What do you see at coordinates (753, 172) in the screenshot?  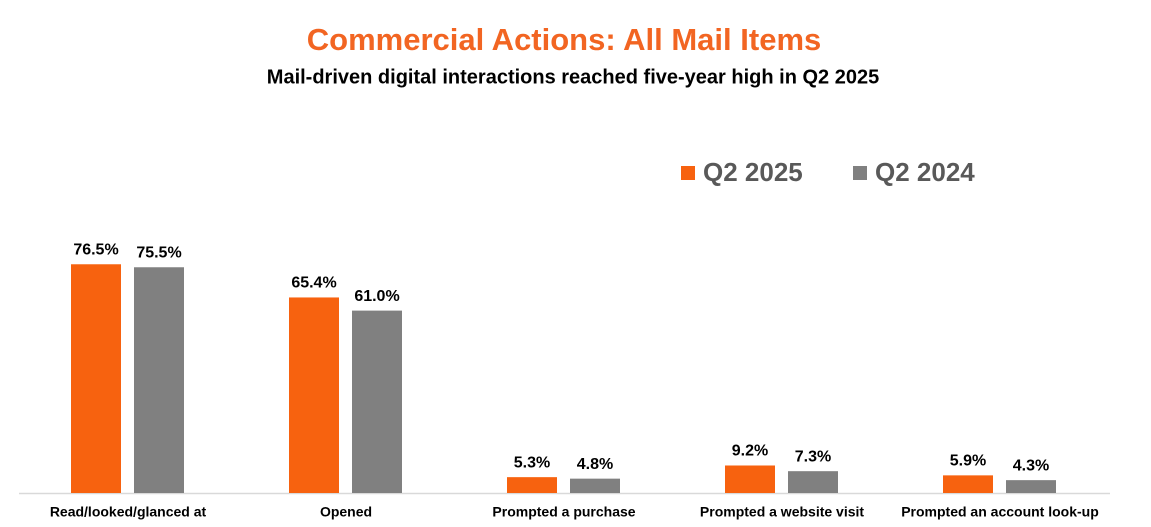 I see `legend-label: Q2 2025` at bounding box center [753, 172].